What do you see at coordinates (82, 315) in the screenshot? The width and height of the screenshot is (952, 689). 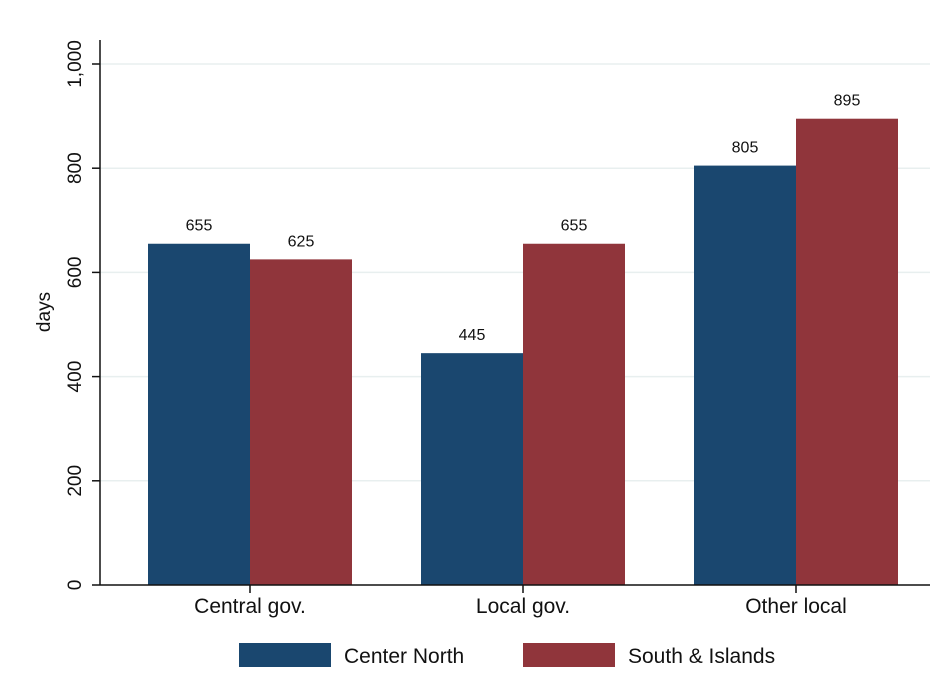 I see `y-axis-ticks: 0 200 400 600 800 1,000` at bounding box center [82, 315].